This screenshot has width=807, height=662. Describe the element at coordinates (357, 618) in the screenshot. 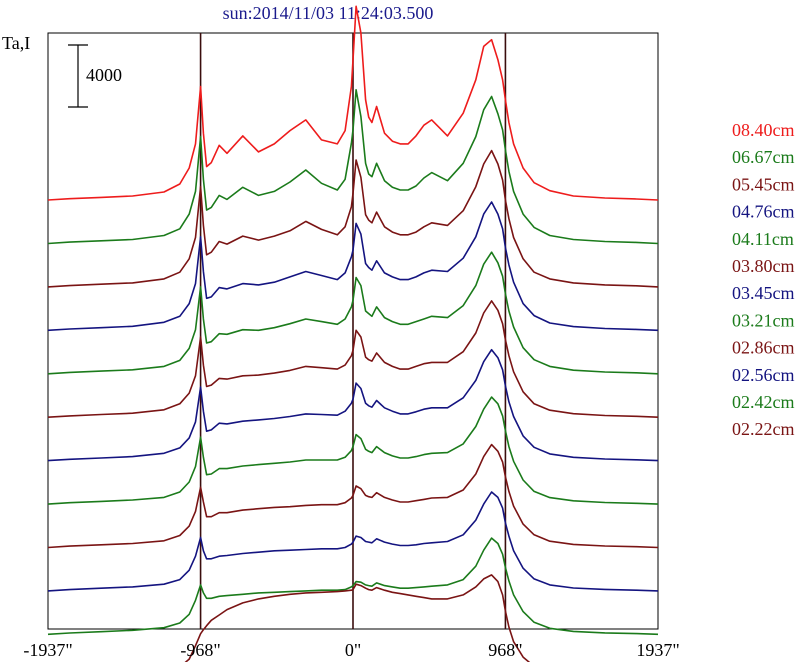

I see `series-line-02-22cm` at that location.